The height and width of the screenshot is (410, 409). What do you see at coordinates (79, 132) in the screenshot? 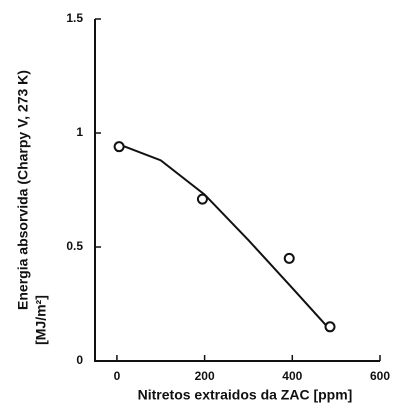
I see `y-tick-label: 1` at bounding box center [79, 132].